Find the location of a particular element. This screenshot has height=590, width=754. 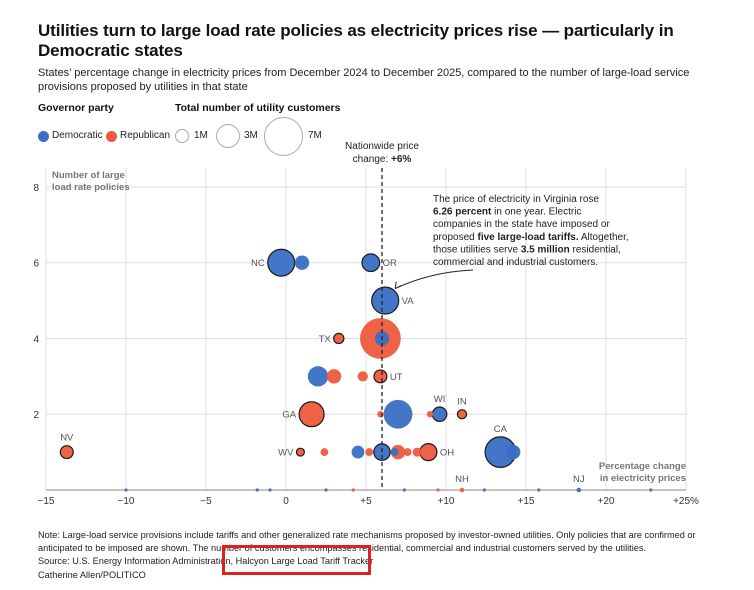

legend-size-3m-label: 3M is located at coordinates (251, 135).